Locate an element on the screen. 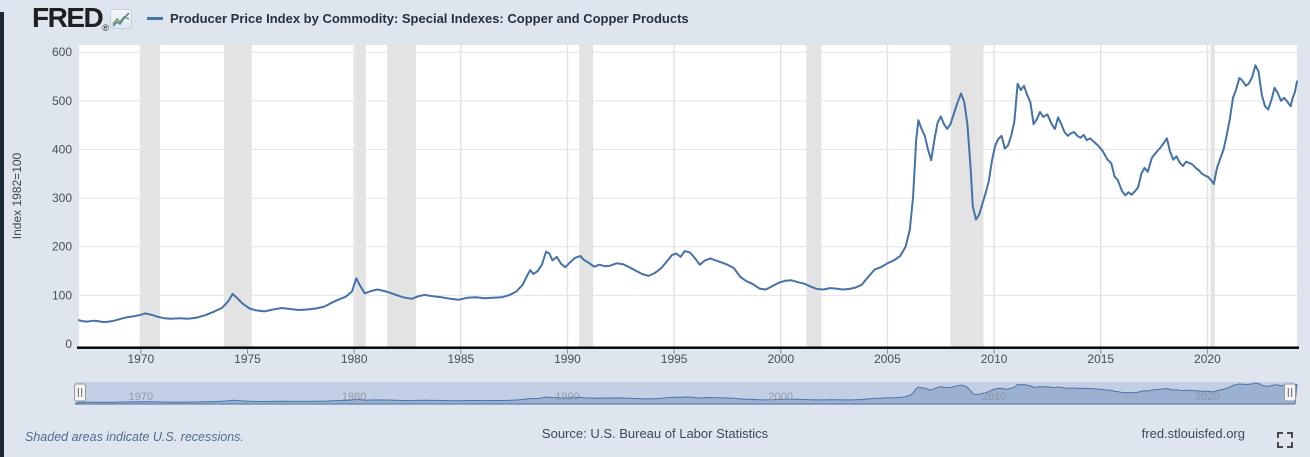  fred-logo-text: FRED is located at coordinates (68, 17).